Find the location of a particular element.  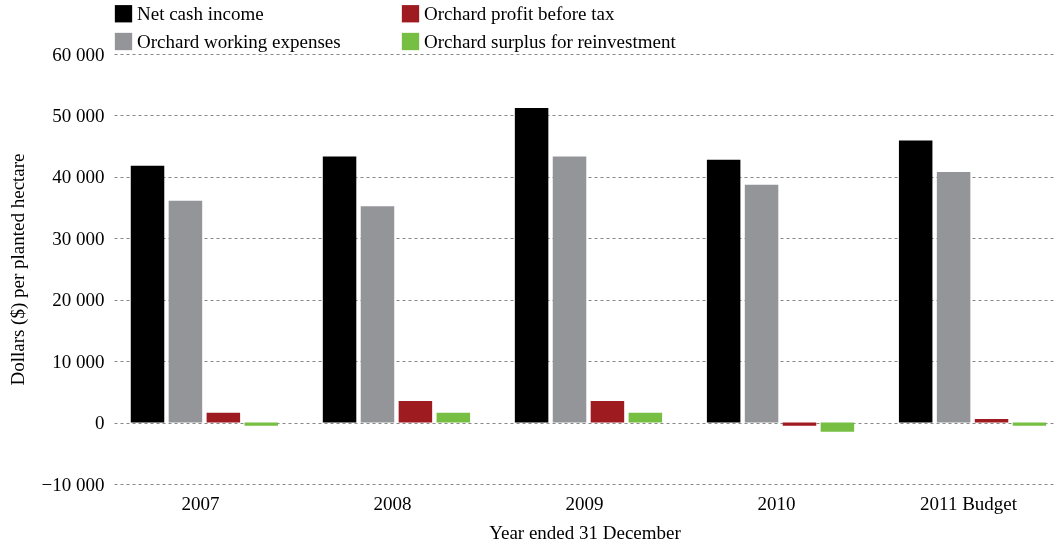

x-tick-label: 2007 is located at coordinates (200, 503).